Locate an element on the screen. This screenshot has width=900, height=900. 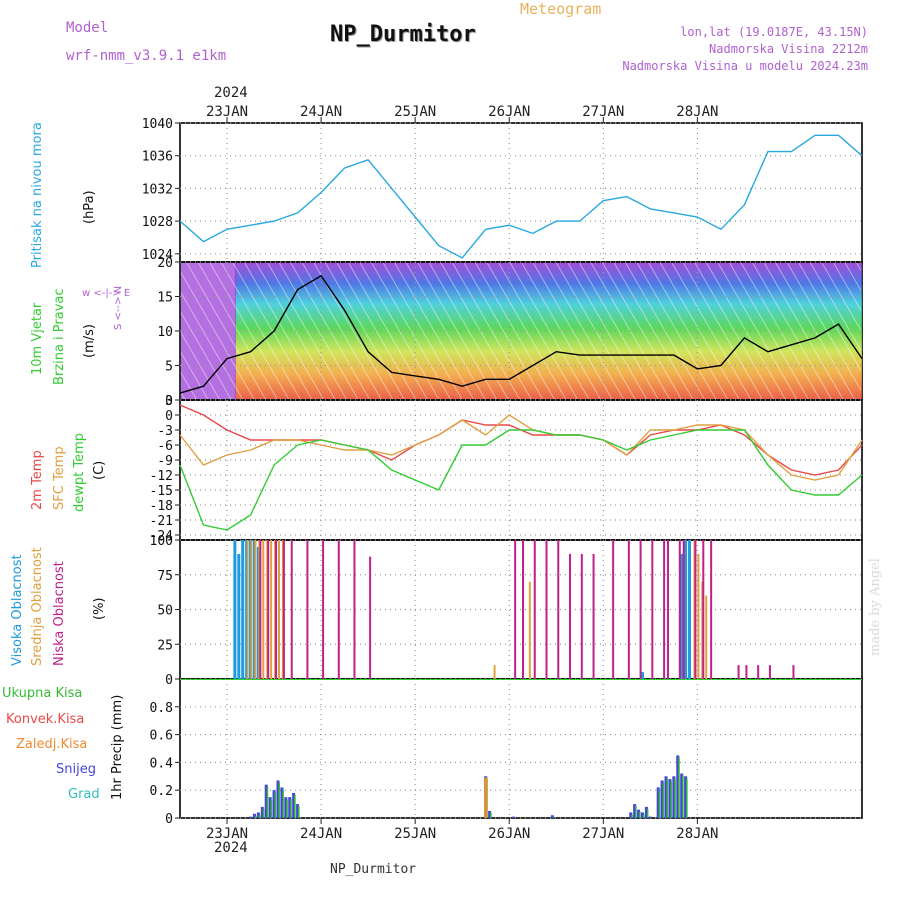
precip-unit: 1hr Precip (mm) is located at coordinates (117, 747).